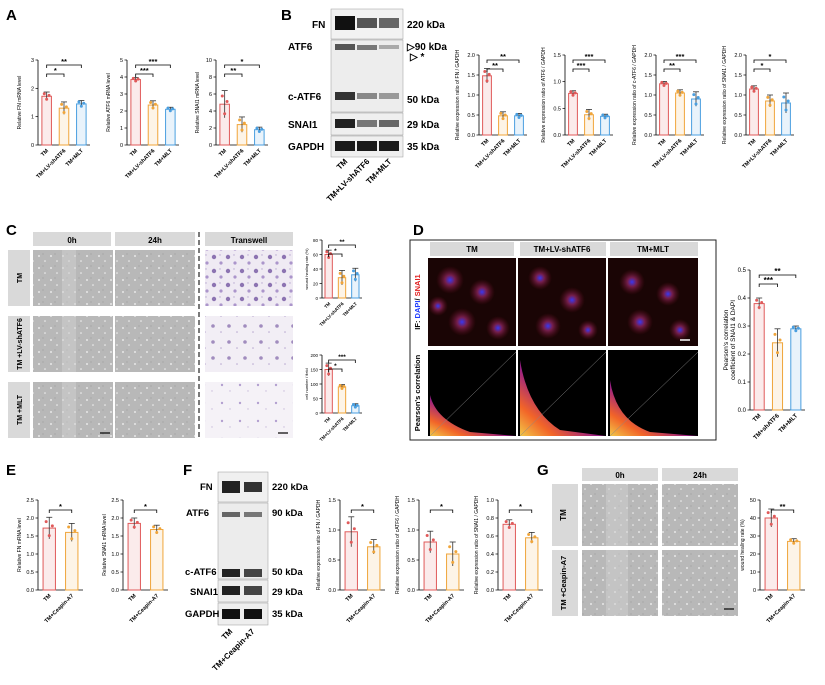 The width and height of the screenshot is (825, 685). What do you see at coordinates (259, 131) in the screenshot?
I see `a-chart-snai1-datapoint` at bounding box center [259, 131].